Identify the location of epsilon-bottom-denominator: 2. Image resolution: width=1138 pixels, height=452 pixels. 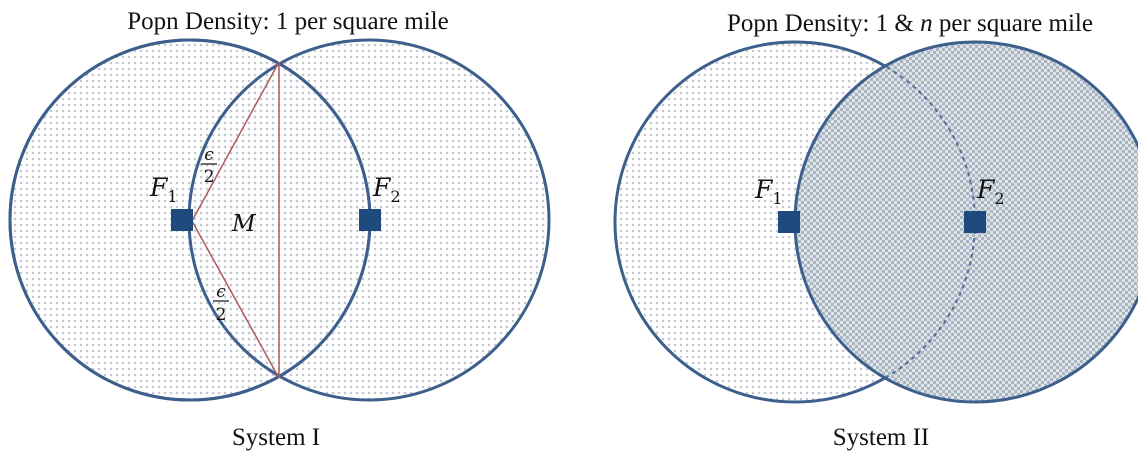
(221, 315).